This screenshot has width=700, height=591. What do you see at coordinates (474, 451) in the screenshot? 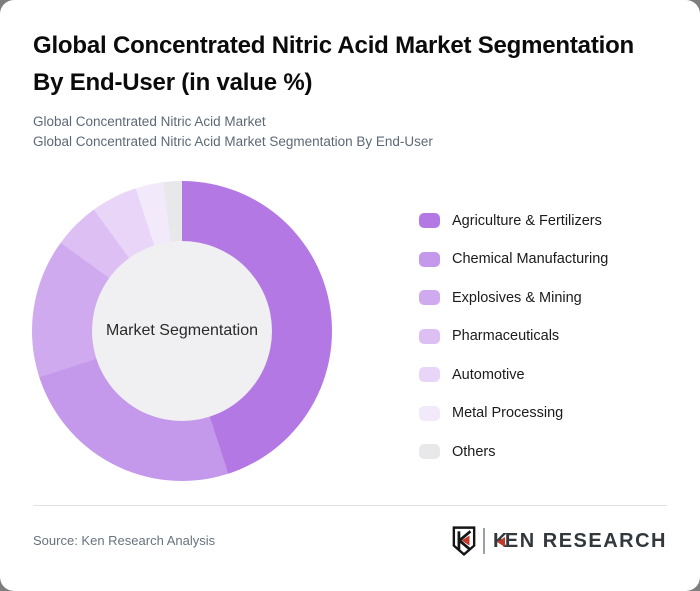
I see `legend-label: Others` at bounding box center [474, 451].